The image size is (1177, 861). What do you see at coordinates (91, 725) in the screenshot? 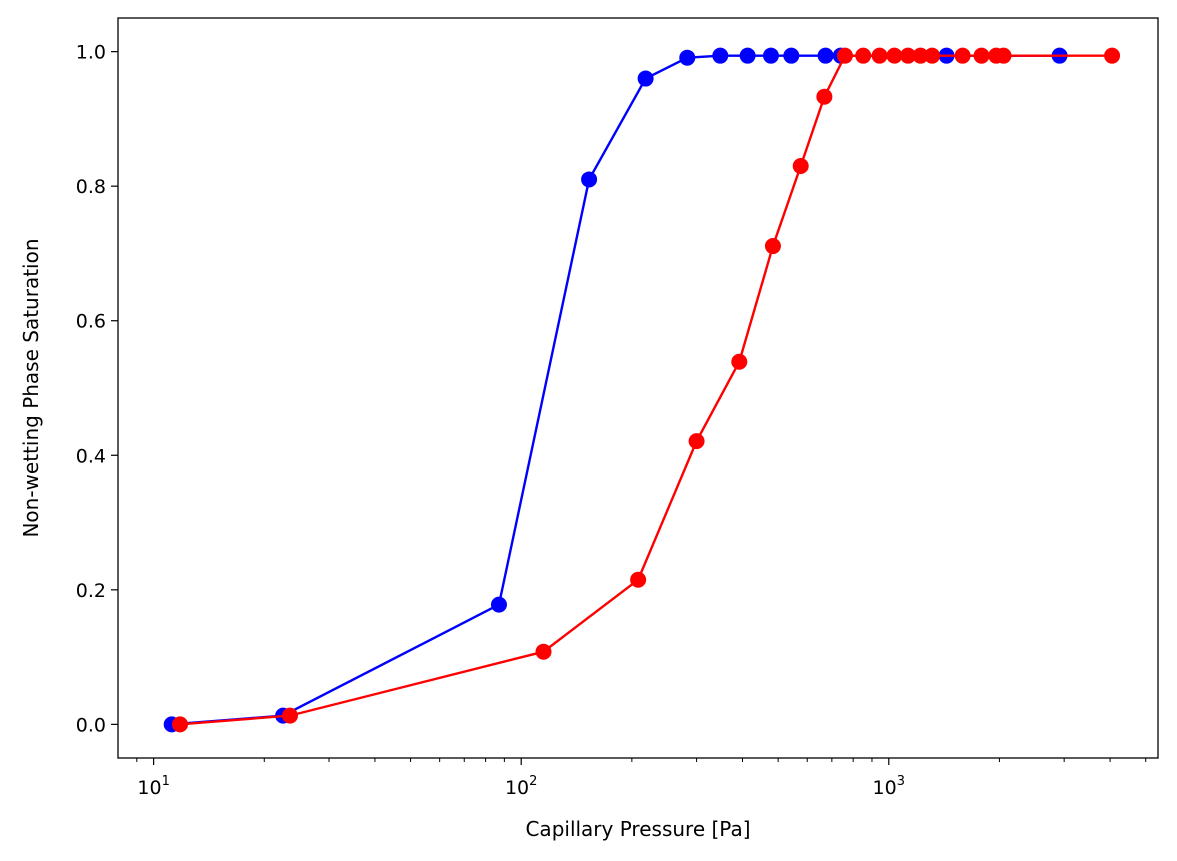
I see `y-tick-label: 0.0` at bounding box center [91, 725].